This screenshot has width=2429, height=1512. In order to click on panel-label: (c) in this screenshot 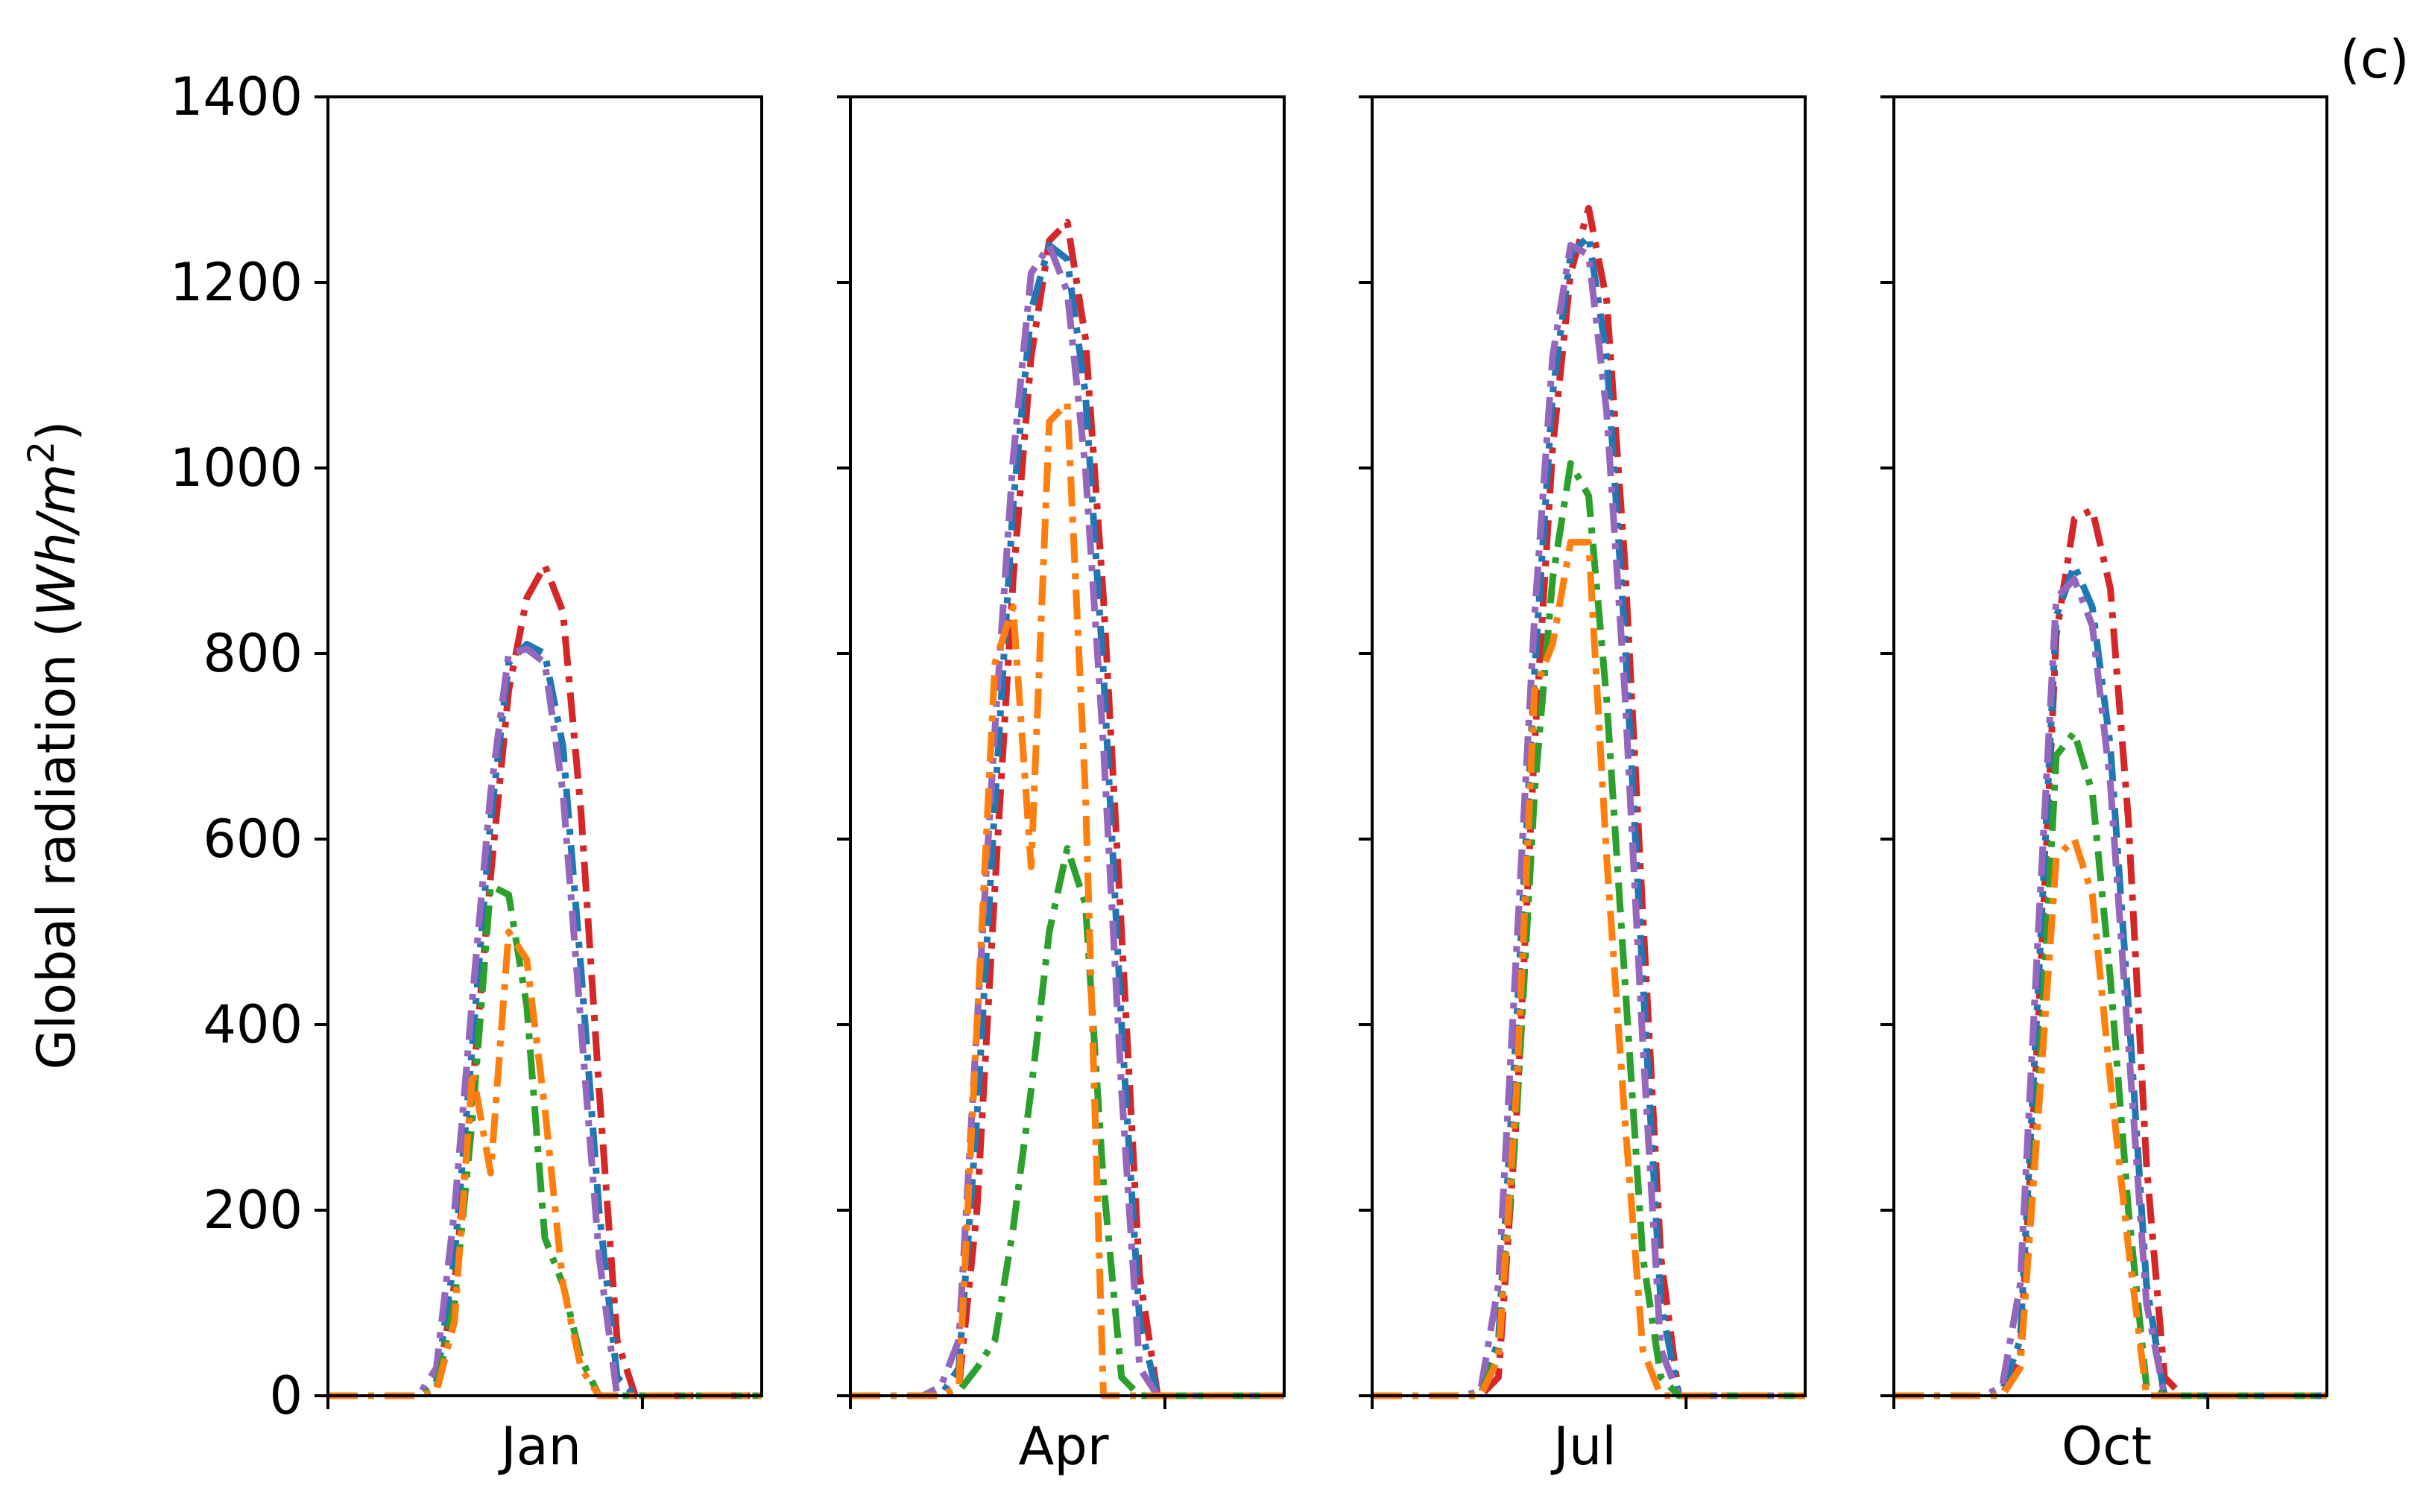, I will do `click(2374, 59)`.